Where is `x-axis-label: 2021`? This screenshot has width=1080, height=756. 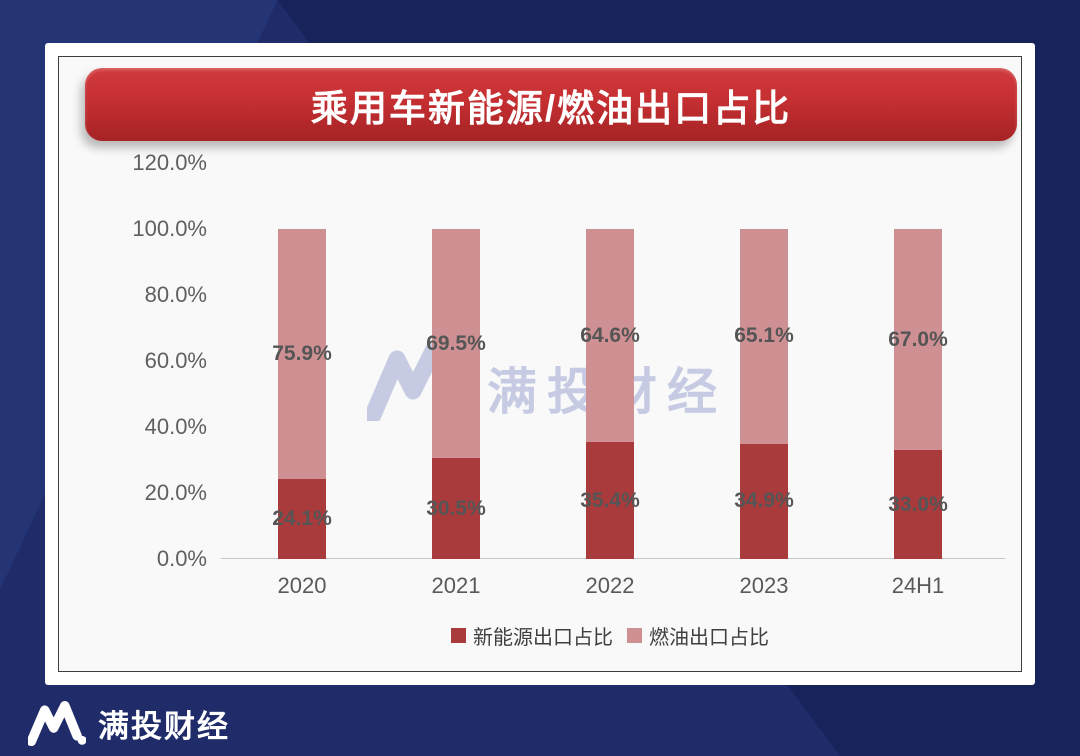 x-axis-label: 2021 is located at coordinates (456, 585).